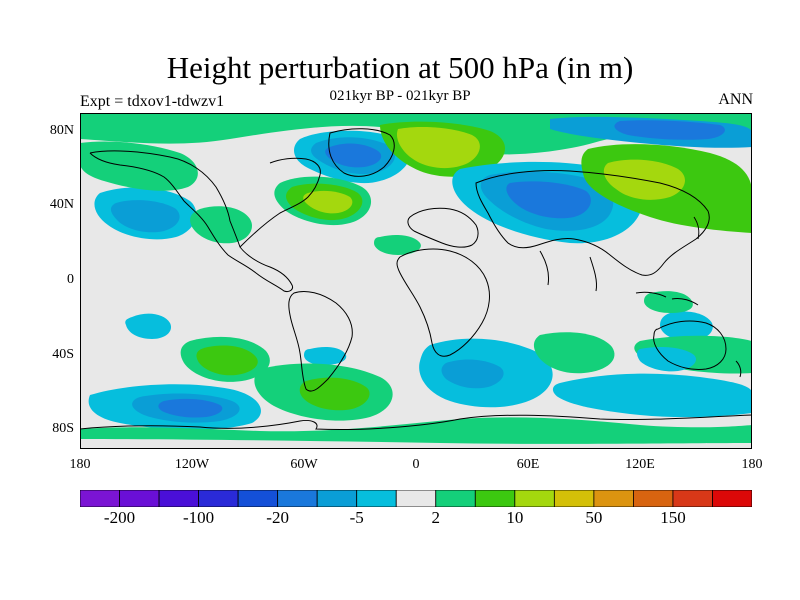 Image resolution: width=800 pixels, height=600 pixels. Describe the element at coordinates (334, 394) in the screenshot. I see `anomaly-south-atlantic-mid` at that location.